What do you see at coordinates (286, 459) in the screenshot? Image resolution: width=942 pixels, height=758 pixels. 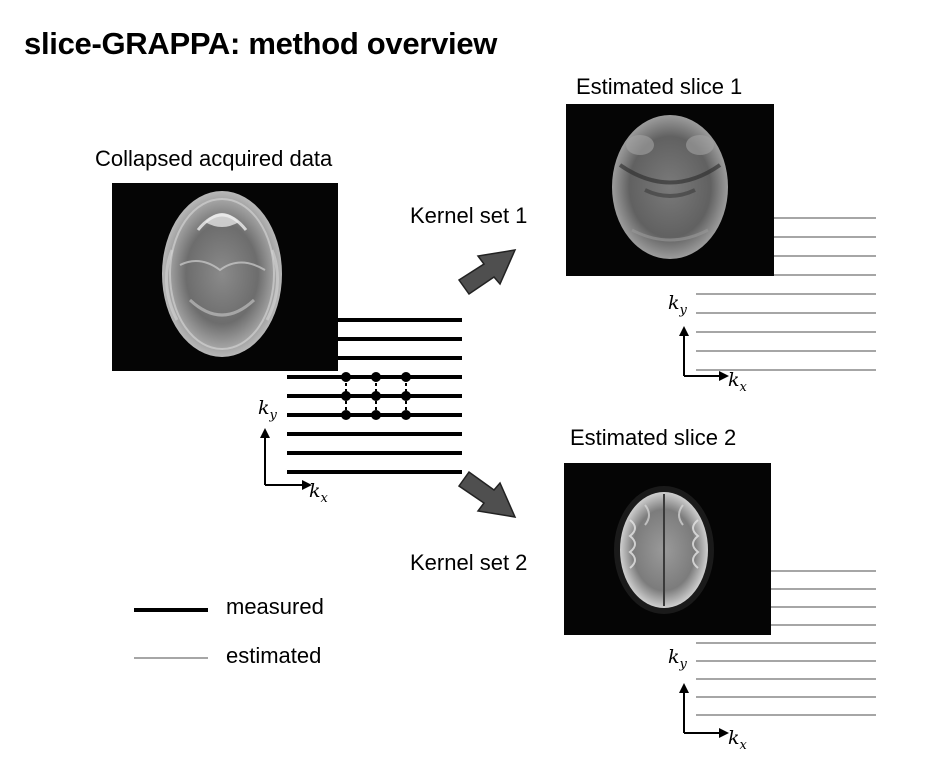 I see `collapsed-axes` at bounding box center [286, 459].